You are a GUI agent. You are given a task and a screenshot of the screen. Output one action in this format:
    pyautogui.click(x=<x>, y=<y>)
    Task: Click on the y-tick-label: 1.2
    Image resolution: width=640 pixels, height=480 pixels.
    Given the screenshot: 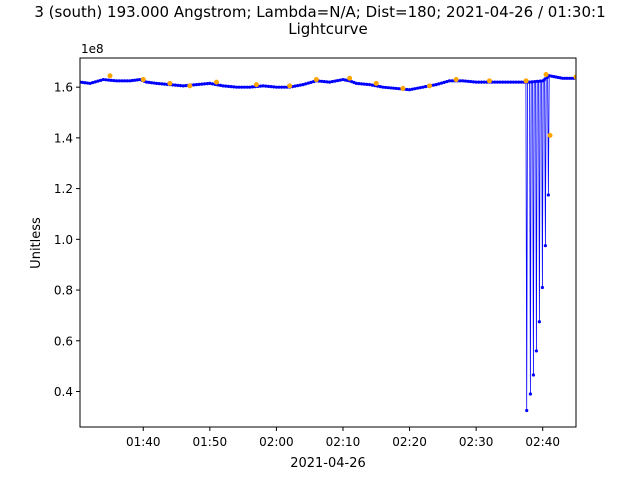 What is the action you would take?
    pyautogui.click(x=63, y=189)
    